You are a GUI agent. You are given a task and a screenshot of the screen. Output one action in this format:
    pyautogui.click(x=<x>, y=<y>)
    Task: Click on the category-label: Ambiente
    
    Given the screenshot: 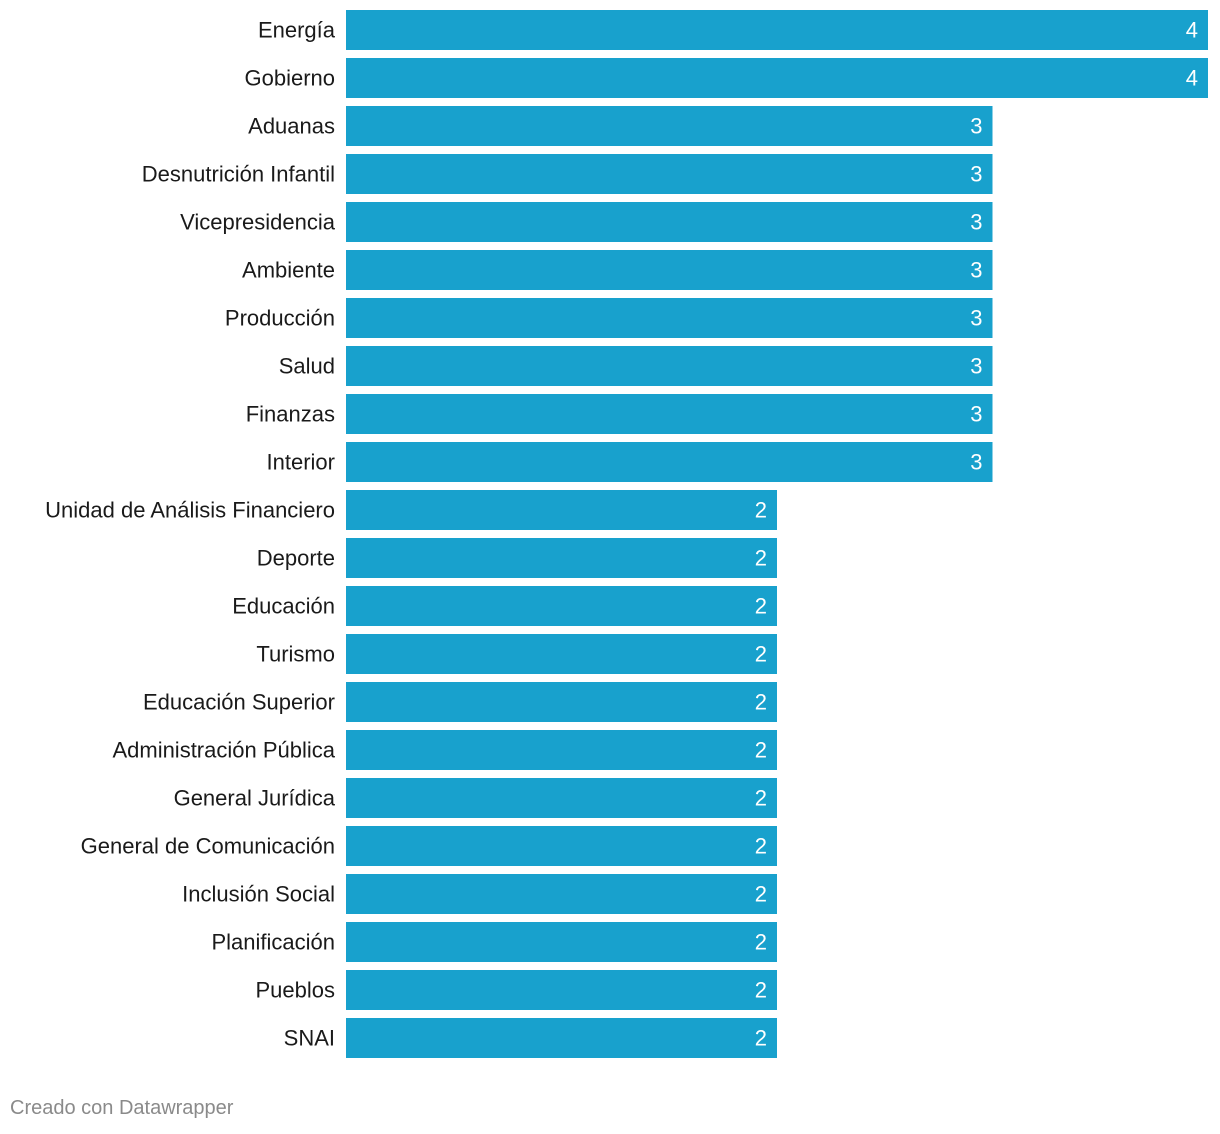 What is the action you would take?
    pyautogui.click(x=288, y=270)
    